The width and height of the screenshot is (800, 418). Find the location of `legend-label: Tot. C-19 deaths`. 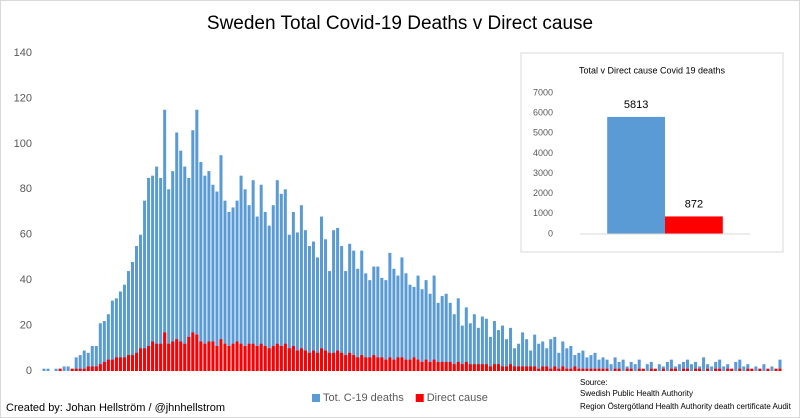

legend-label: Tot. C-19 deaths is located at coordinates (363, 398).